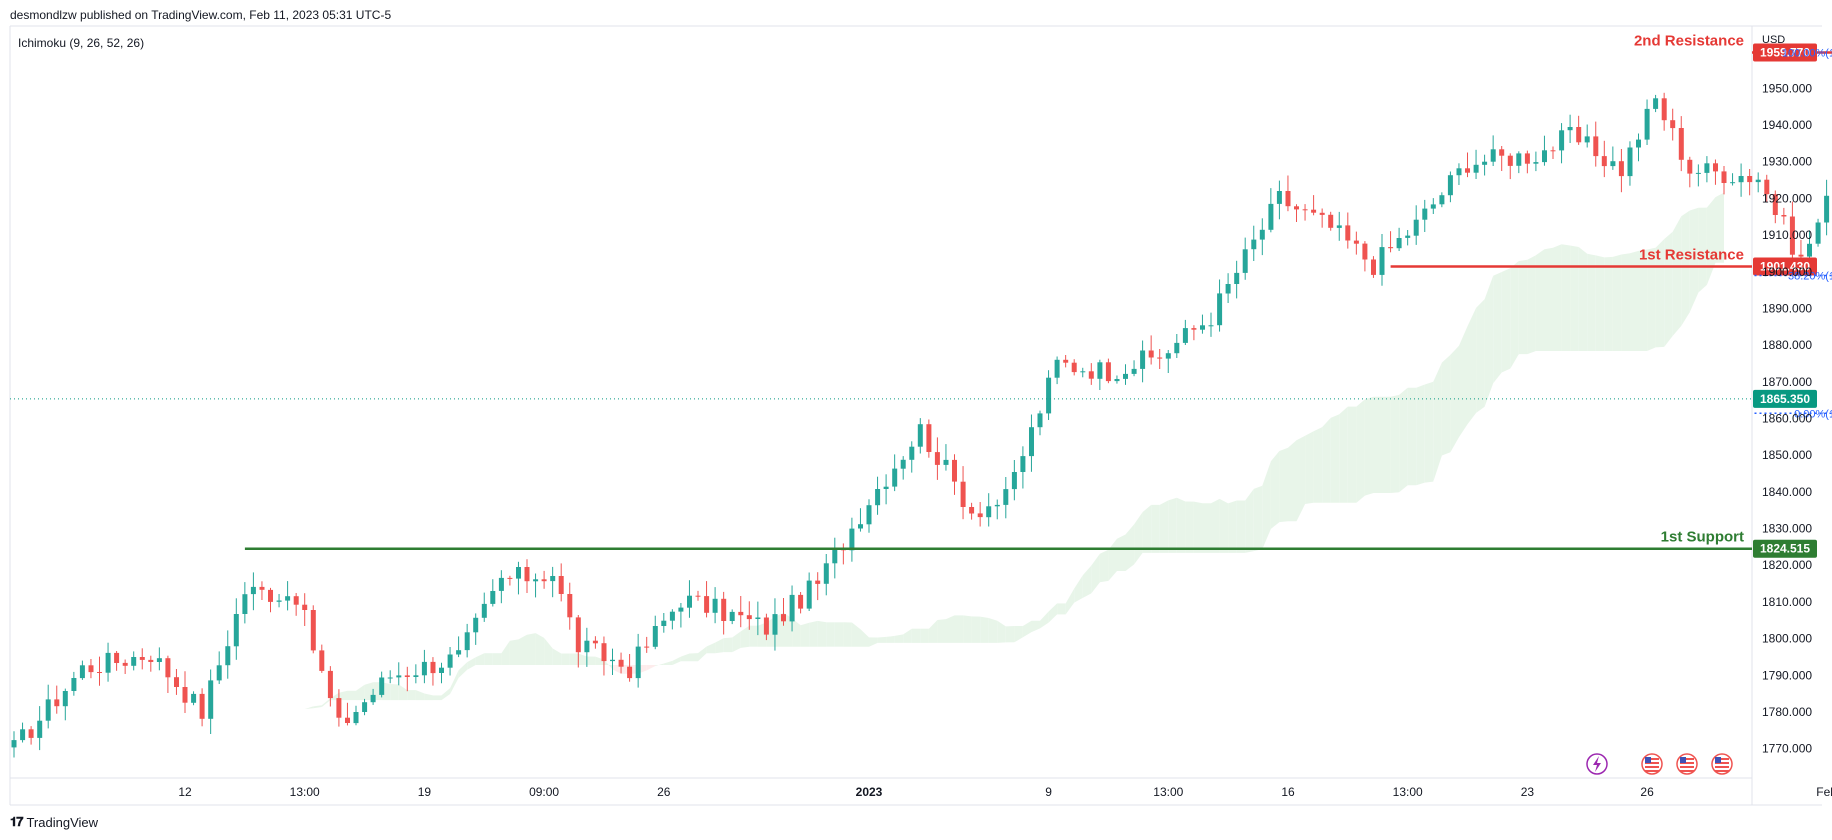 This screenshot has width=1832, height=840. Describe the element at coordinates (1787, 675) in the screenshot. I see `price-tick-label: 1790.000` at that location.